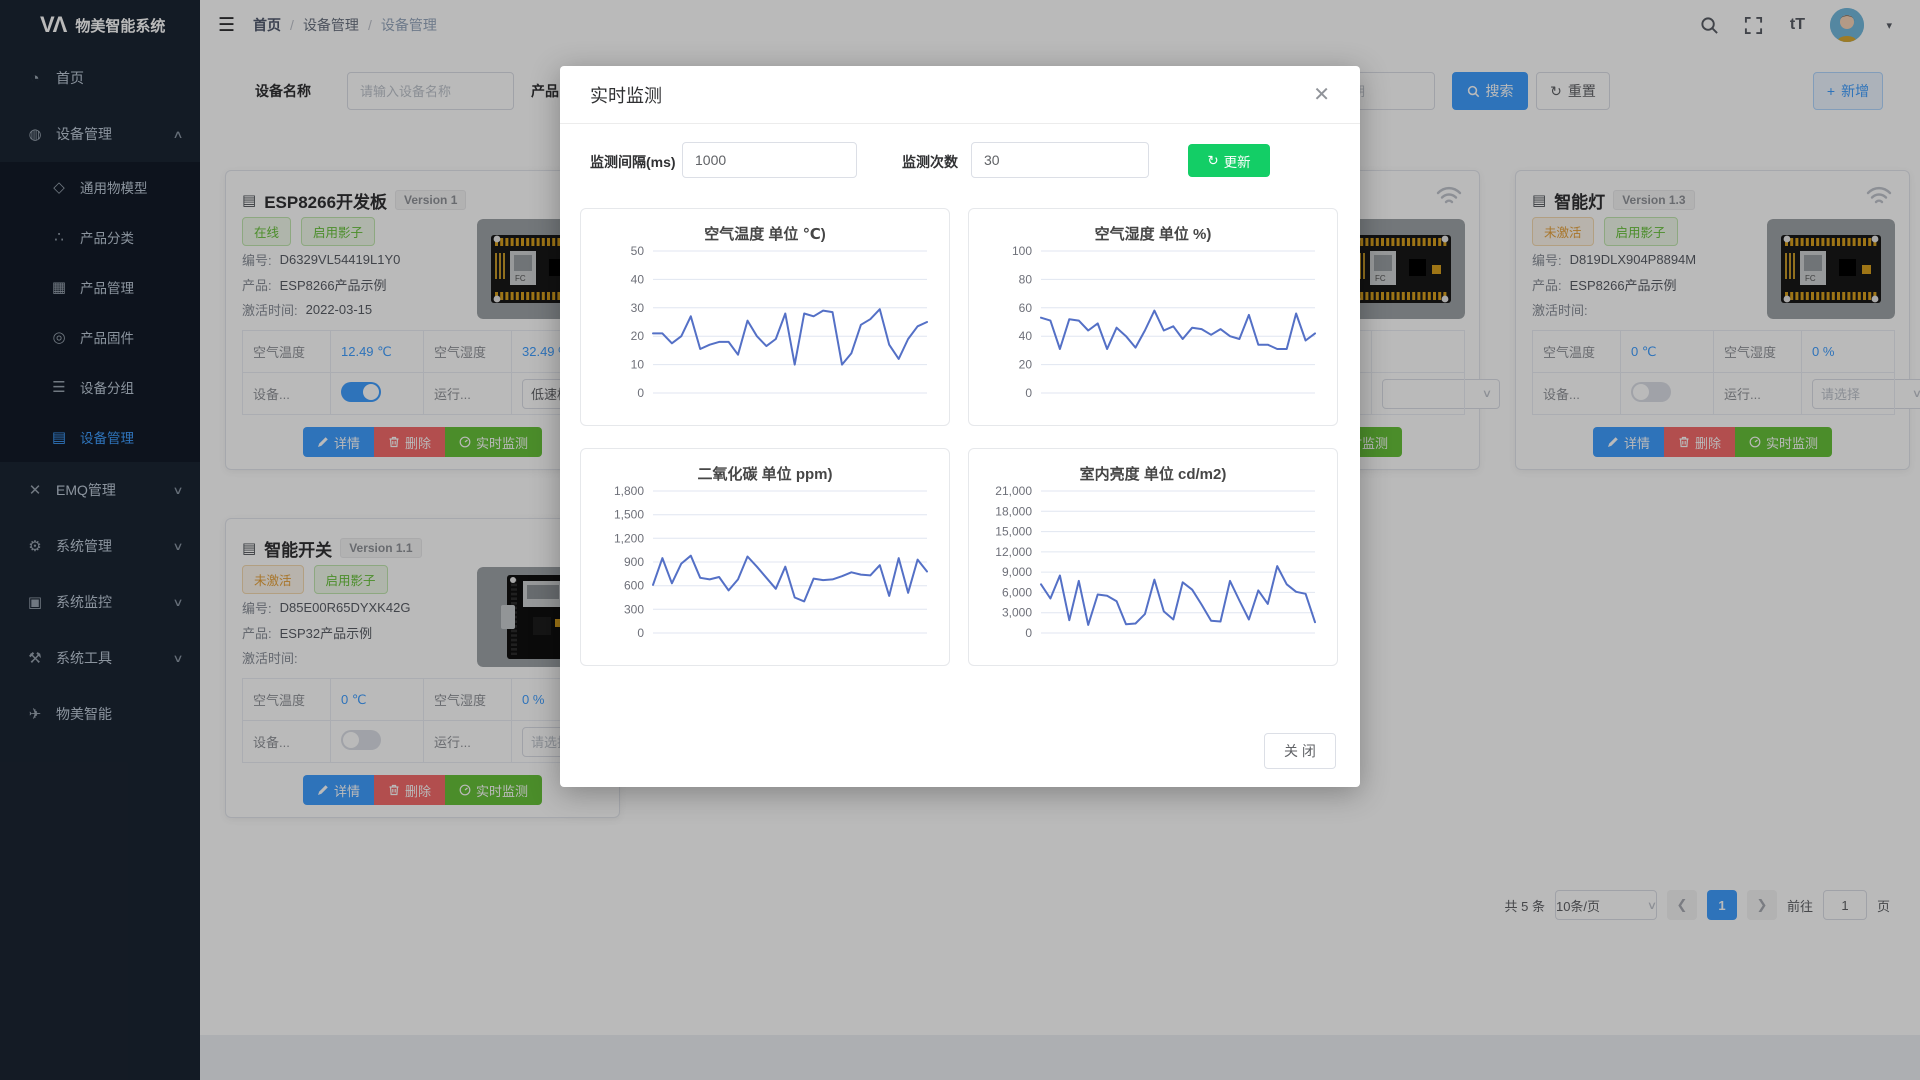 The height and width of the screenshot is (1080, 1920). I want to click on status-tag: 启用影子, so click(1640, 231).